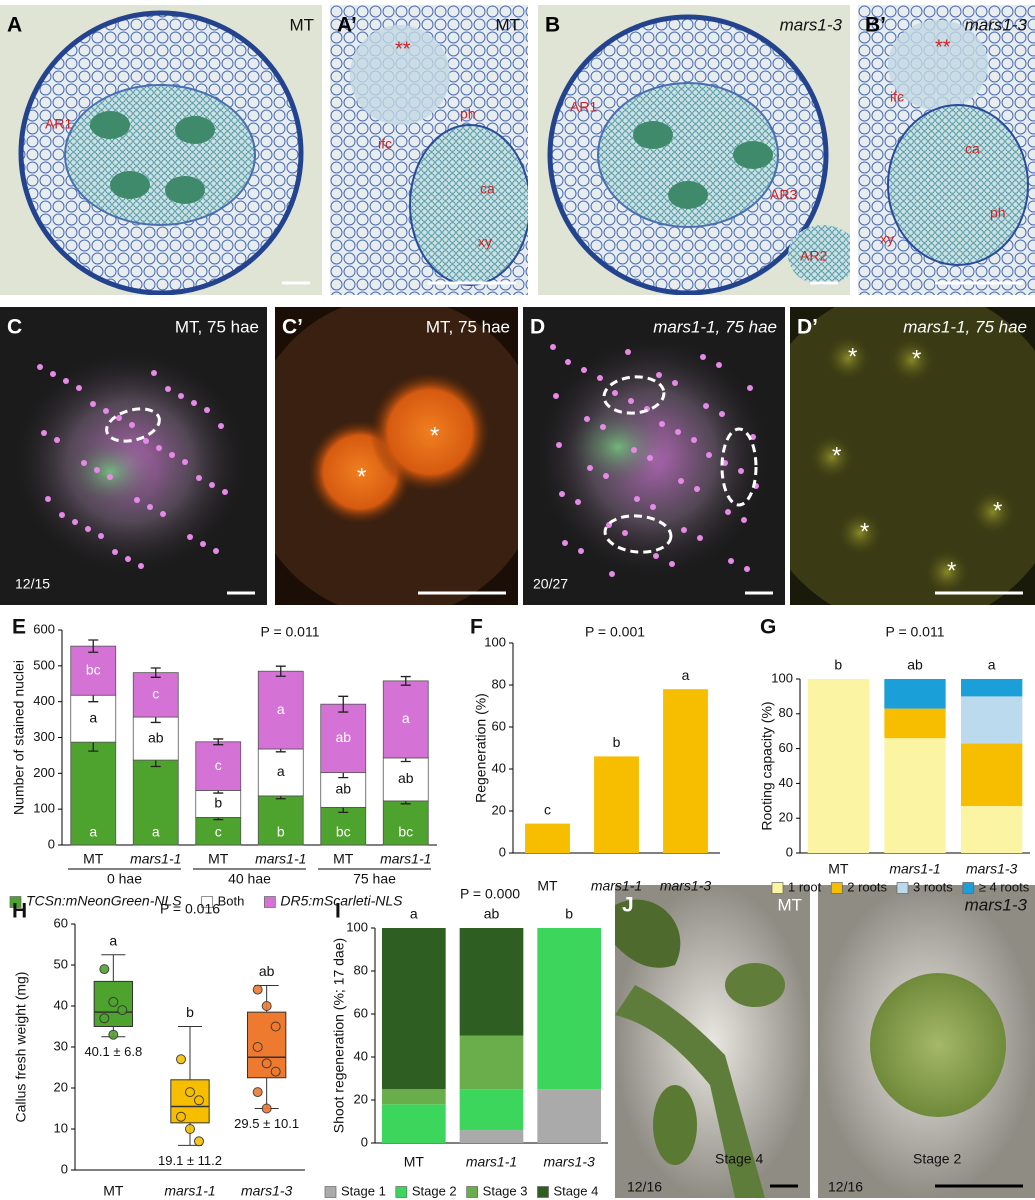 Image resolution: width=1035 pixels, height=1200 pixels. What do you see at coordinates (777, 888) in the screenshot?
I see `legend-swatch` at bounding box center [777, 888].